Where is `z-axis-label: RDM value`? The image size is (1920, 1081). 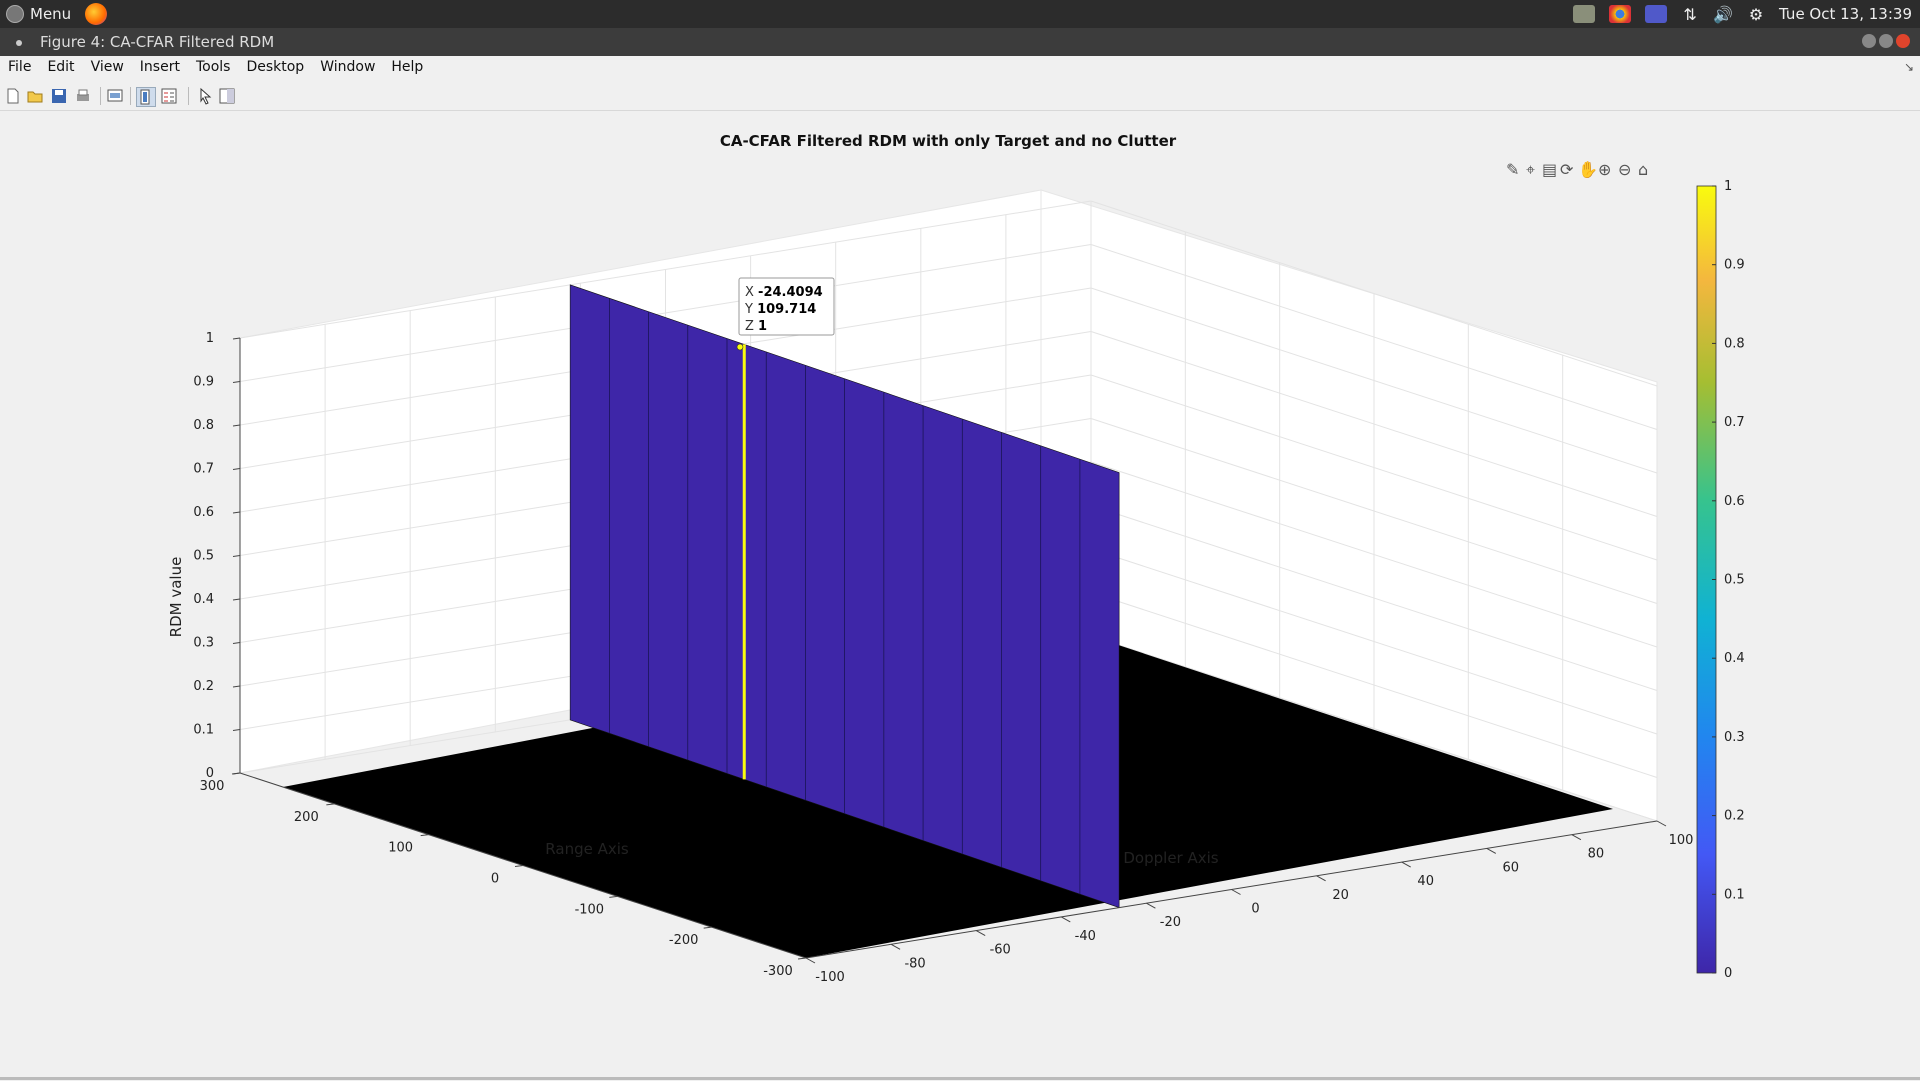 z-axis-label: RDM value is located at coordinates (176, 597).